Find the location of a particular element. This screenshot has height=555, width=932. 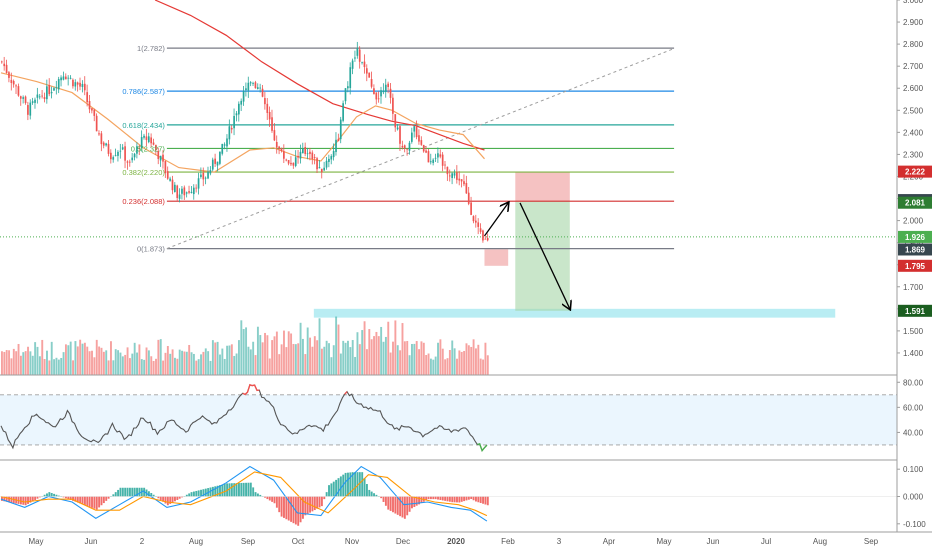

projection-arrow is located at coordinates (495, 220).